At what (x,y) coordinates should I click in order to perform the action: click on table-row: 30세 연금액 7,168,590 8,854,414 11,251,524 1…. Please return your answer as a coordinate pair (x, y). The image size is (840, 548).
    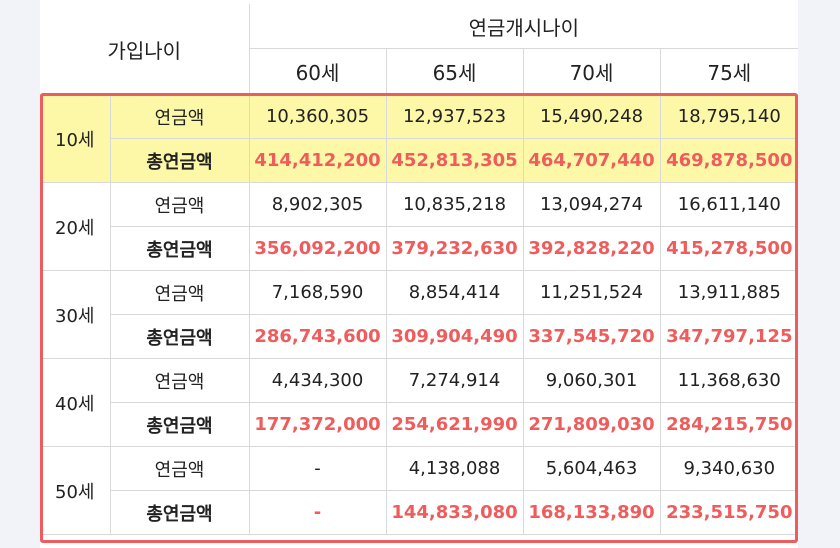
    Looking at the image, I should click on (419, 314).